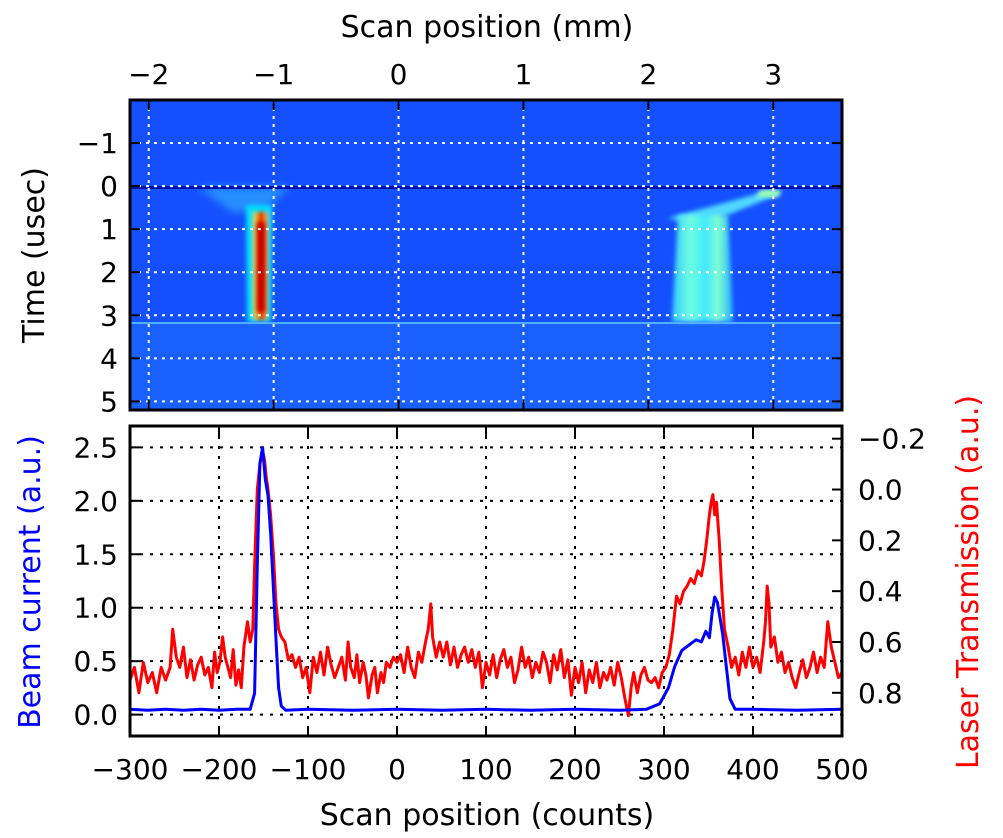  I want to click on right-y-axis-label: Laser Transmission (a.u.), so click(968, 582).